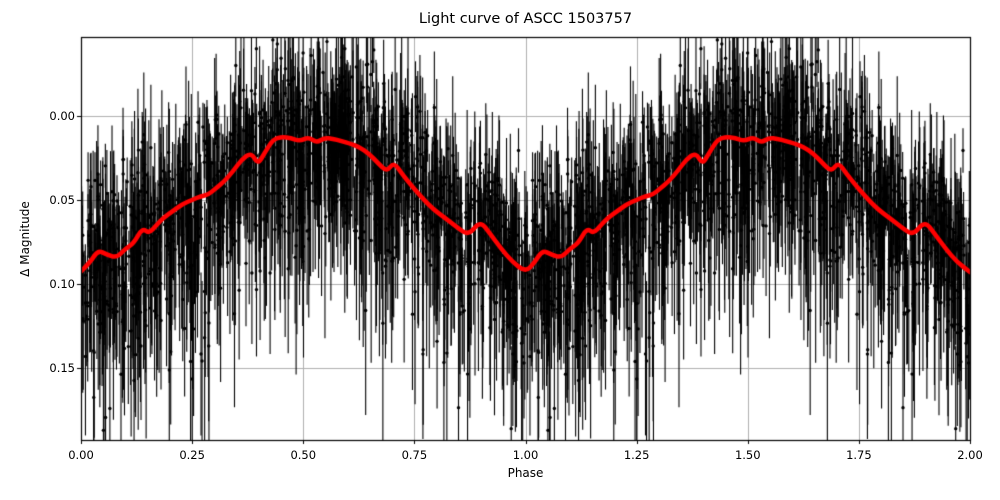 The image size is (1000, 500). What do you see at coordinates (859, 455) in the screenshot?
I see `x-tick-label: 1.75` at bounding box center [859, 455].